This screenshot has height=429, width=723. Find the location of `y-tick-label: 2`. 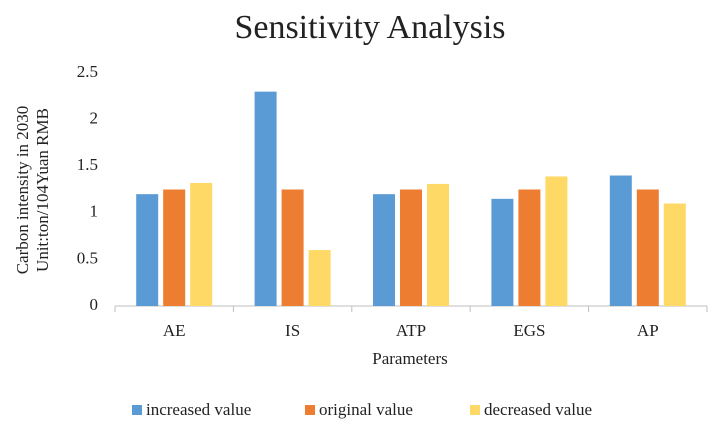

y-tick-label: 2 is located at coordinates (94, 118).